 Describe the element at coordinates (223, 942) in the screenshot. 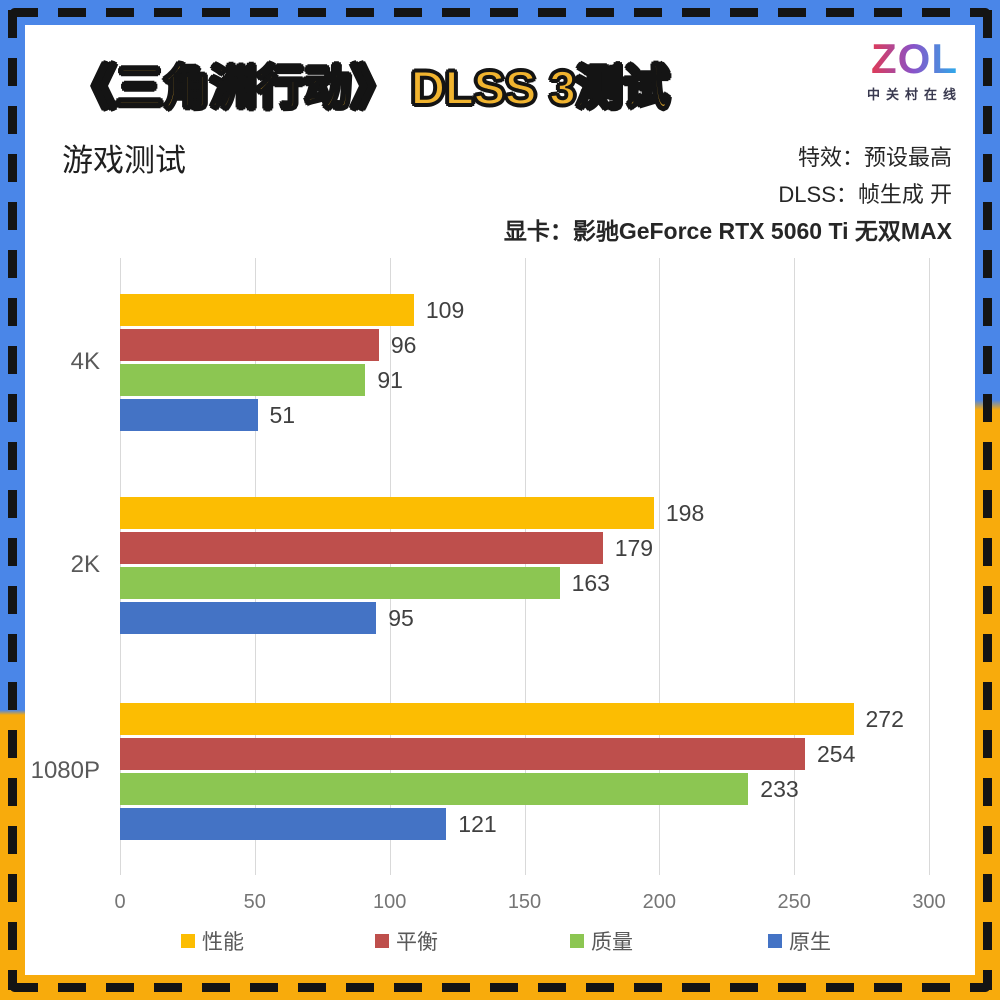

I see `legend-label: 性能` at that location.